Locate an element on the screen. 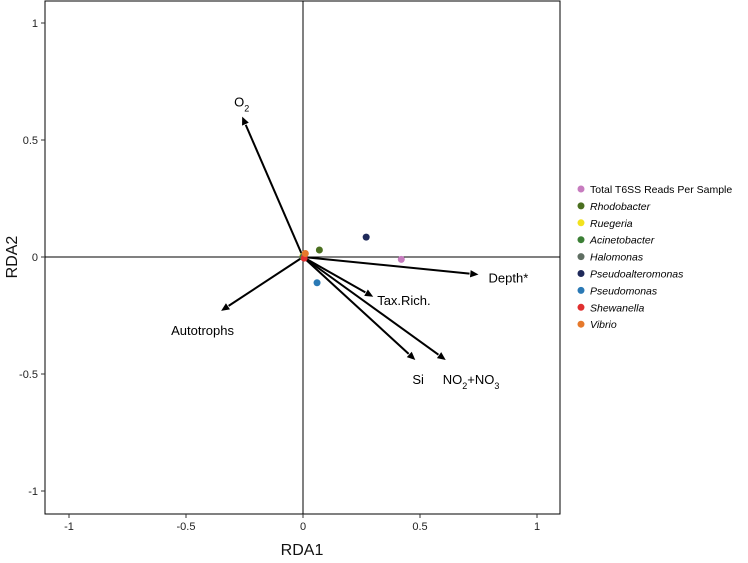 The width and height of the screenshot is (748, 563). legend-key-pseudomonas is located at coordinates (581, 290).